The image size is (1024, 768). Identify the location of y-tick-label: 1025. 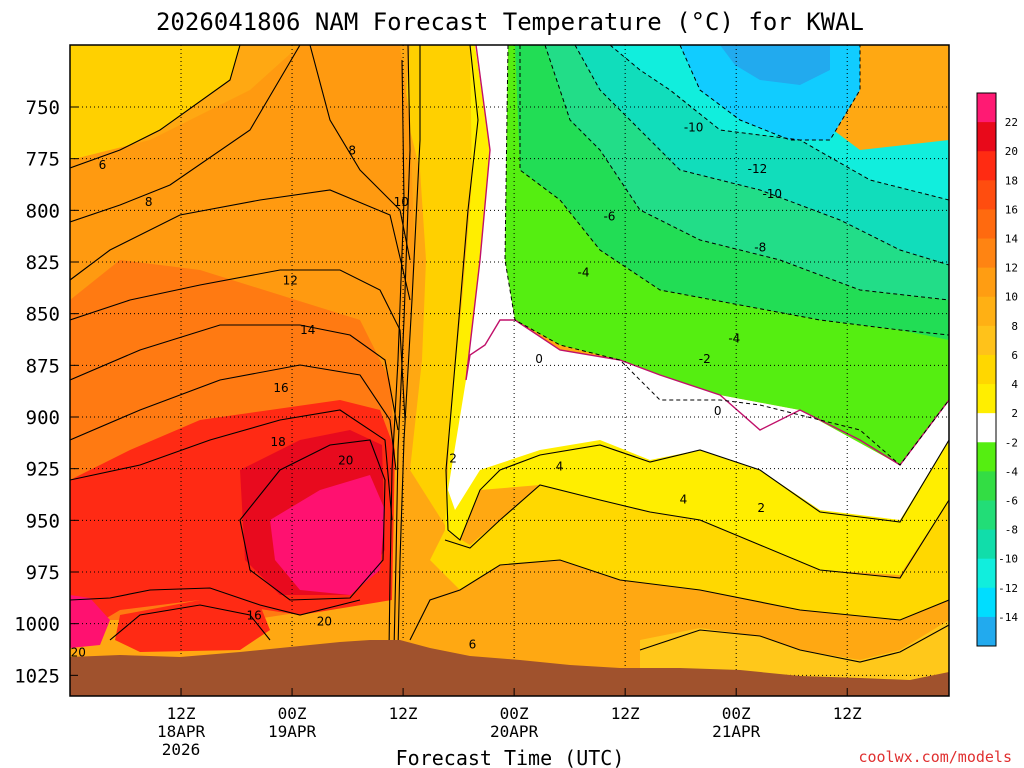
(37, 676).